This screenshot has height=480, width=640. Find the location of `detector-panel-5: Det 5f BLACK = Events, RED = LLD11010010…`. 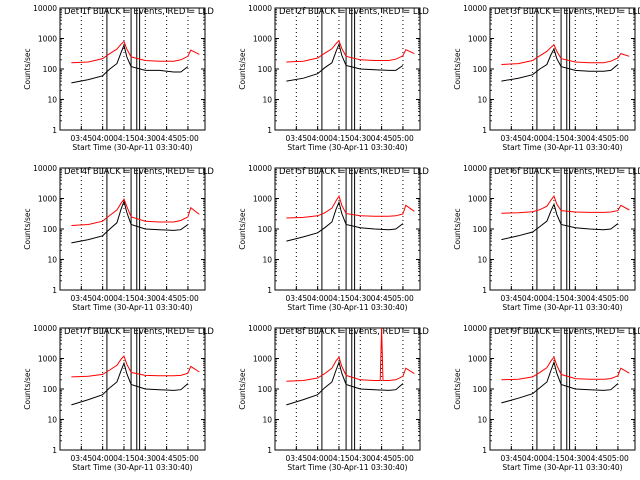

detector-panel-5: Det 5f BLACK = Events, RED = LLD11010010… is located at coordinates (333, 238).